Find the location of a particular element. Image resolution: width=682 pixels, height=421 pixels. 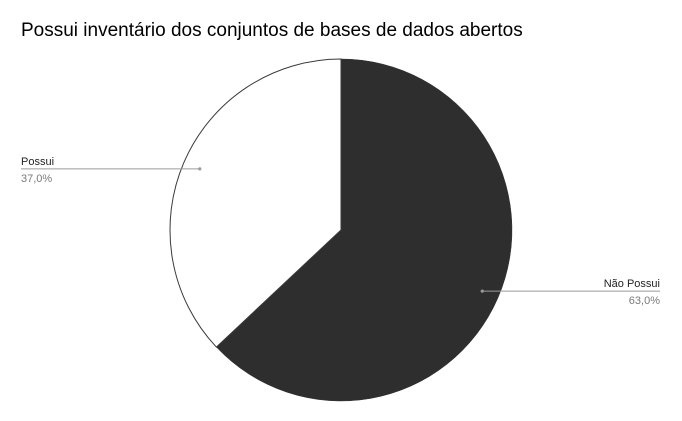

slice-label-possui: Possui is located at coordinates (37, 162).